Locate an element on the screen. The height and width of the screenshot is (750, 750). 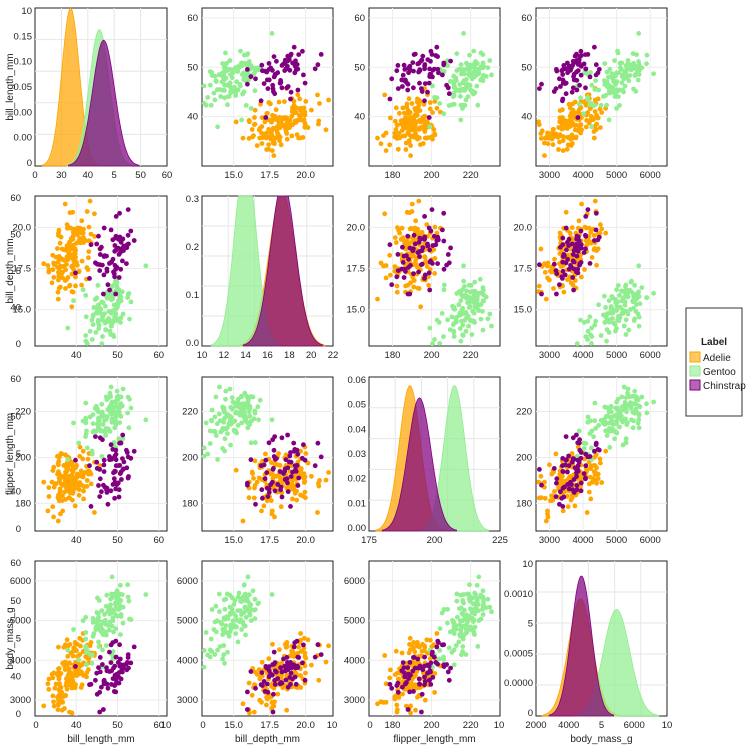
x-tick-label: 4000 is located at coordinates (582, 175).